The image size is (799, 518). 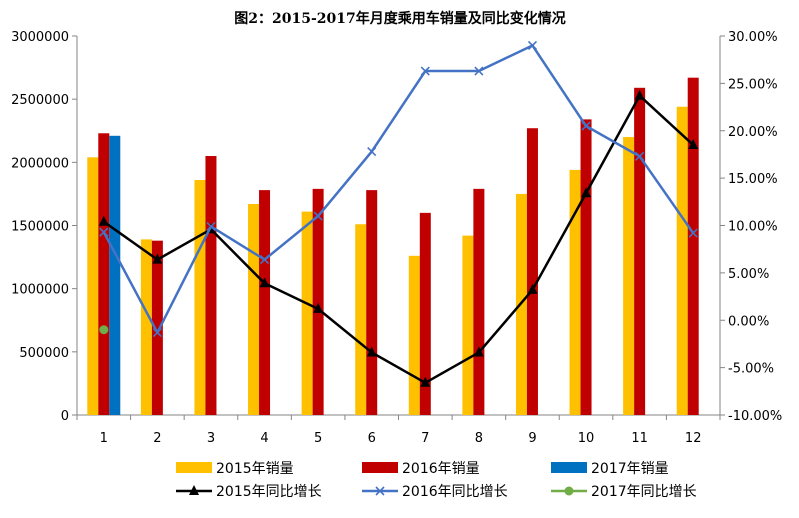 I want to click on legend-label-bar-3: 2017年销量, so click(x=630, y=469).